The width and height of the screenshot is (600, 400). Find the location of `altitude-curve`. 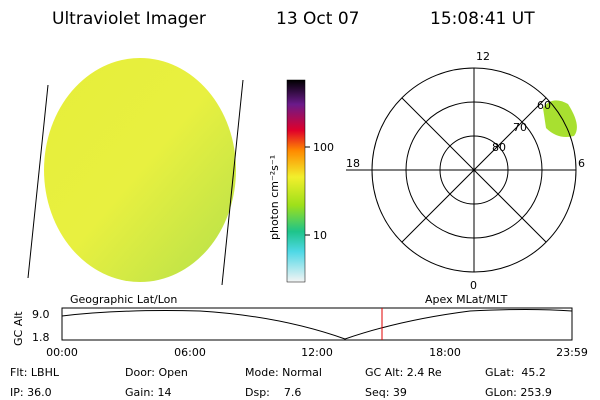

altitude-curve is located at coordinates (317, 324).